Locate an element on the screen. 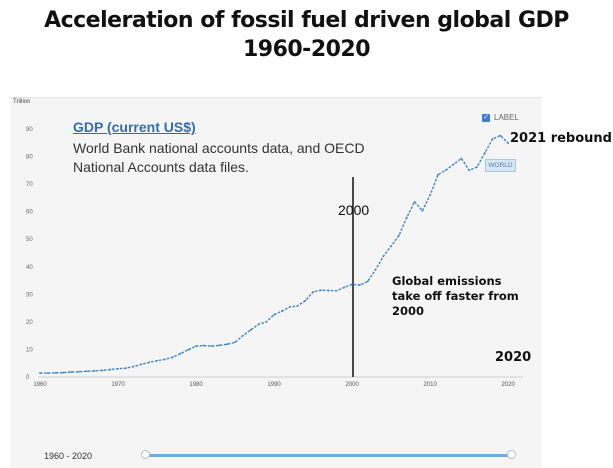 This screenshot has height=468, width=613. year-2000-label: 2000 is located at coordinates (354, 210).